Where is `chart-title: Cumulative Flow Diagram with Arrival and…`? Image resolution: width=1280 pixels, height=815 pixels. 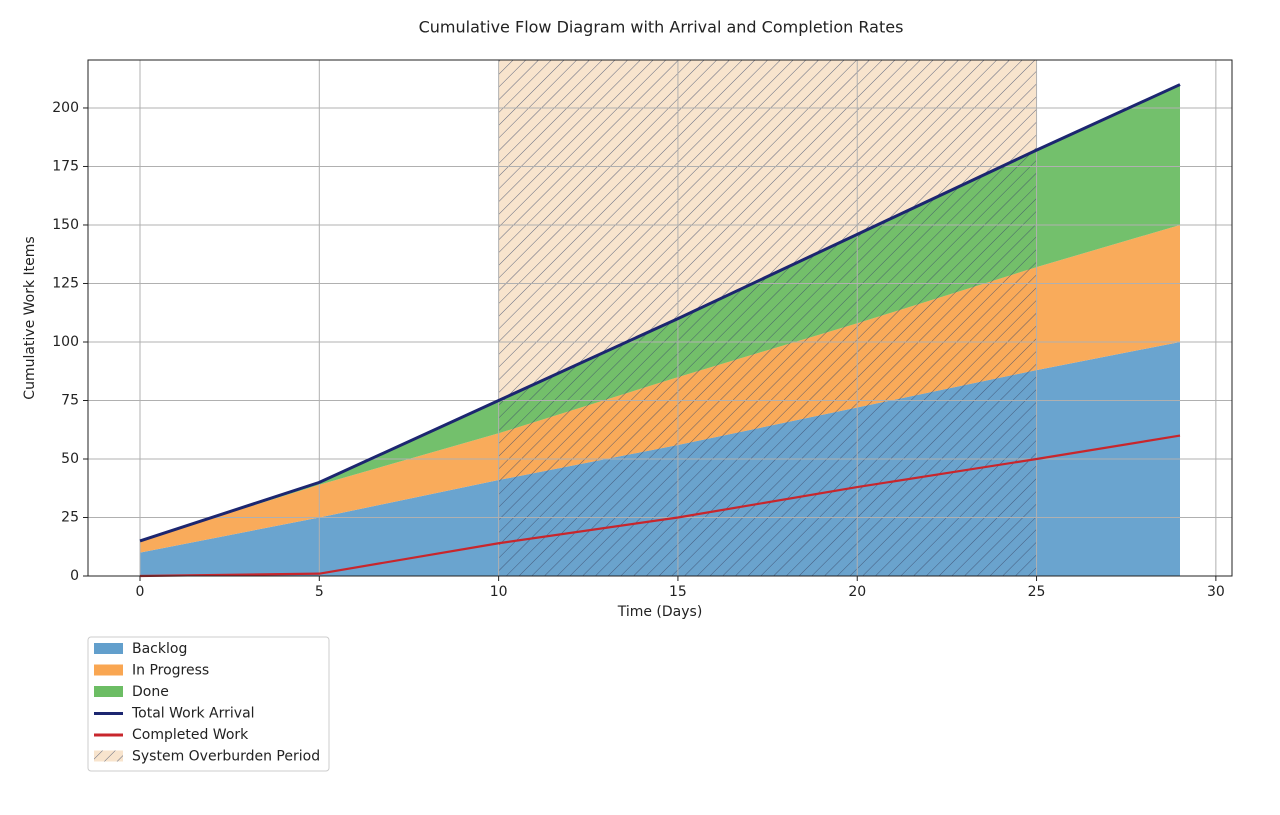
chart-title: Cumulative Flow Diagram with Arrival and… is located at coordinates (661, 27).